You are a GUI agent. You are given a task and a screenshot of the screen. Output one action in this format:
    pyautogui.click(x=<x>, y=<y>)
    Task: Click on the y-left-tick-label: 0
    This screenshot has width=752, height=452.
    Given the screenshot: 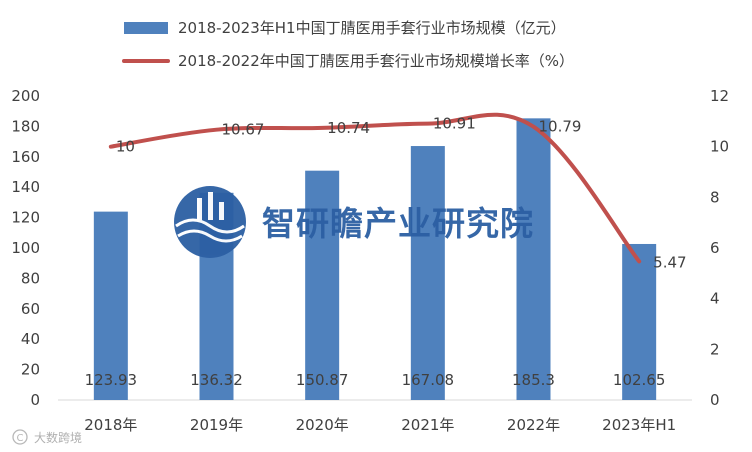 What is the action you would take?
    pyautogui.click(x=35, y=400)
    